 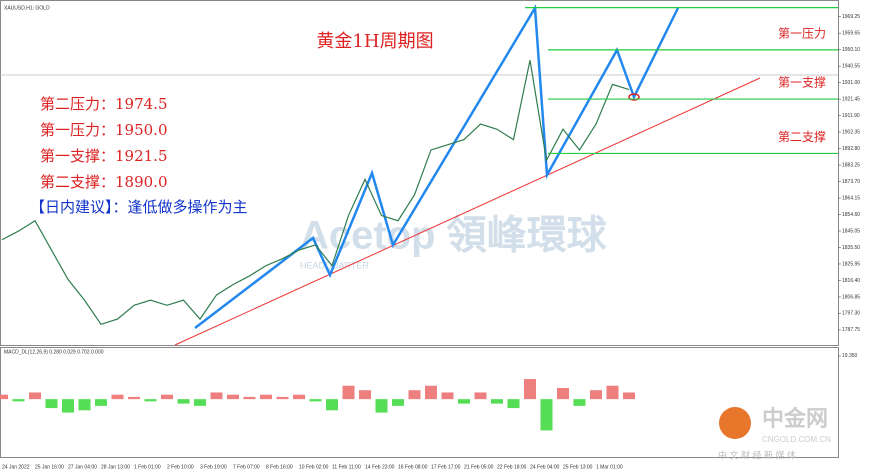 What do you see at coordinates (609, 467) in the screenshot?
I see `x-tick-label: 1 Mar 01:00` at bounding box center [609, 467].